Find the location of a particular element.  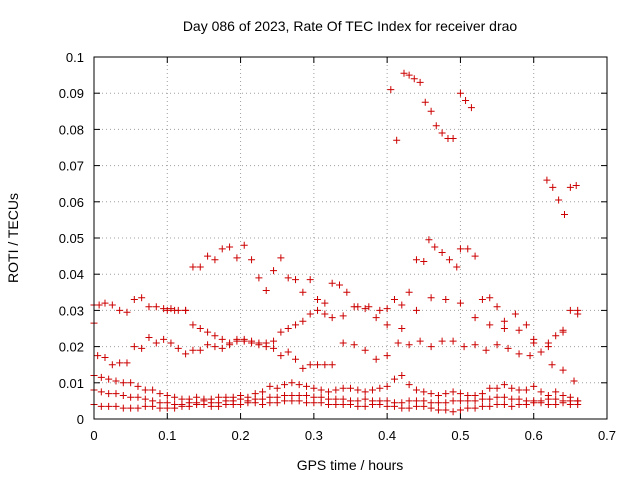

y-tick-label: 0.09 is located at coordinates (71, 93).